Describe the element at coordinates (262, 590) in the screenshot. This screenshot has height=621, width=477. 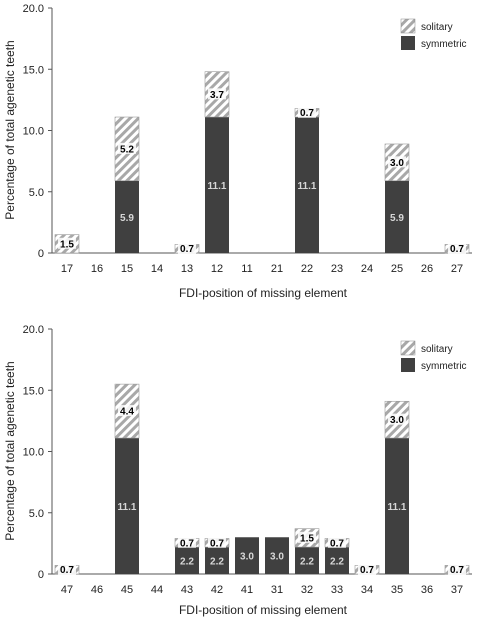
I see `x-tick-labels: 47 46 45 44 43 42 41 31 32 33 34 35 36 37` at that location.